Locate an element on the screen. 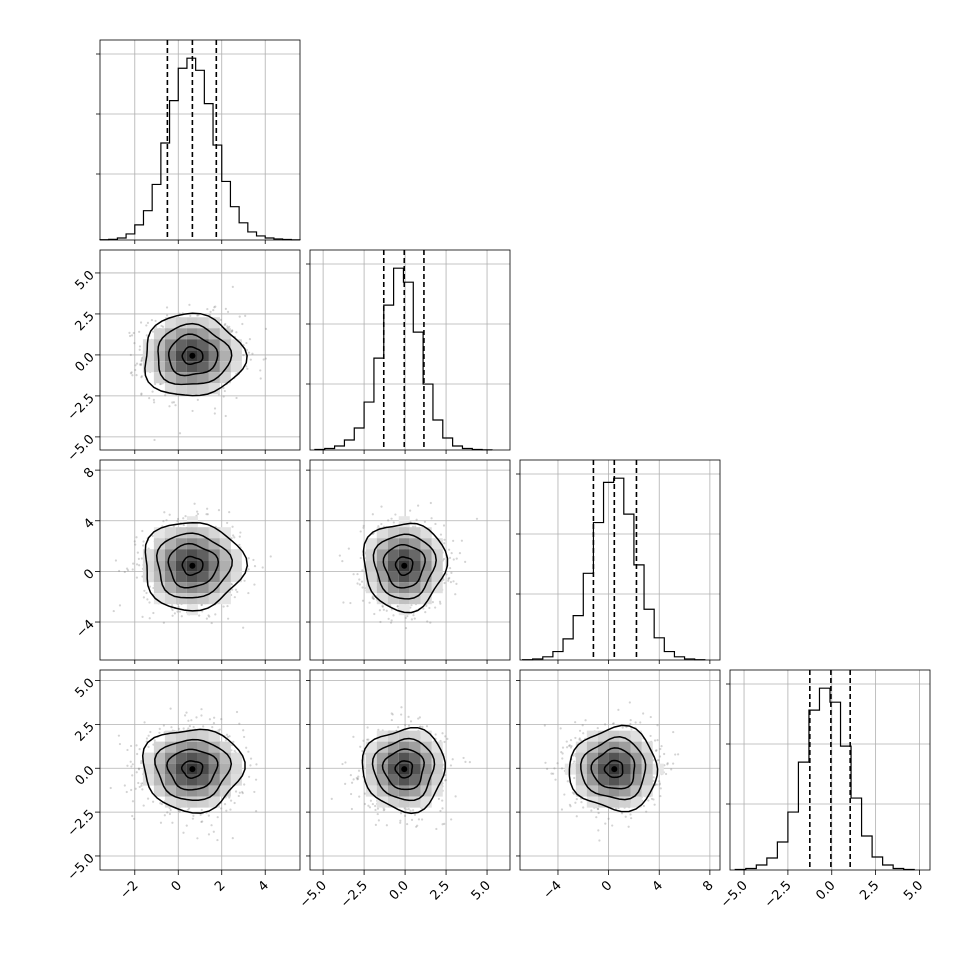  x-tick-label-2-0: −4 is located at coordinates (553, 890).